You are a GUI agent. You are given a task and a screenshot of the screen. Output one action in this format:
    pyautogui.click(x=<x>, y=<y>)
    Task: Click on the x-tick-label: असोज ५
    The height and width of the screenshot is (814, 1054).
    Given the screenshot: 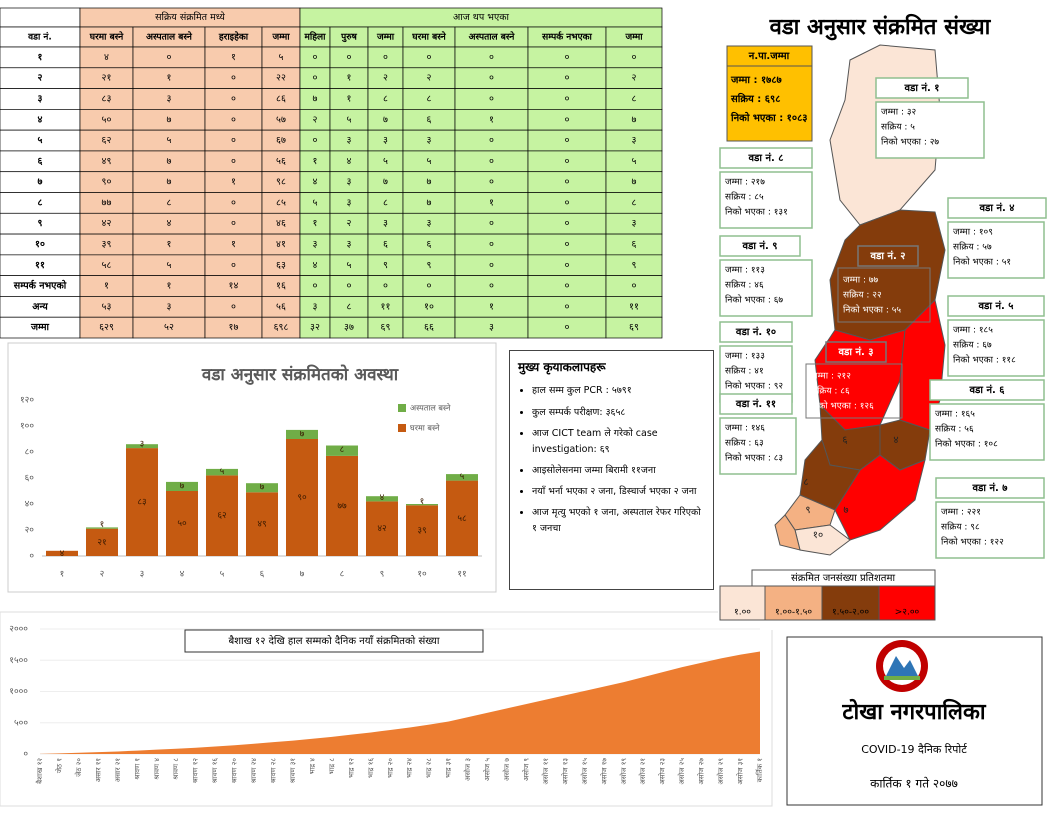 What is the action you would take?
    pyautogui.click(x=487, y=769)
    